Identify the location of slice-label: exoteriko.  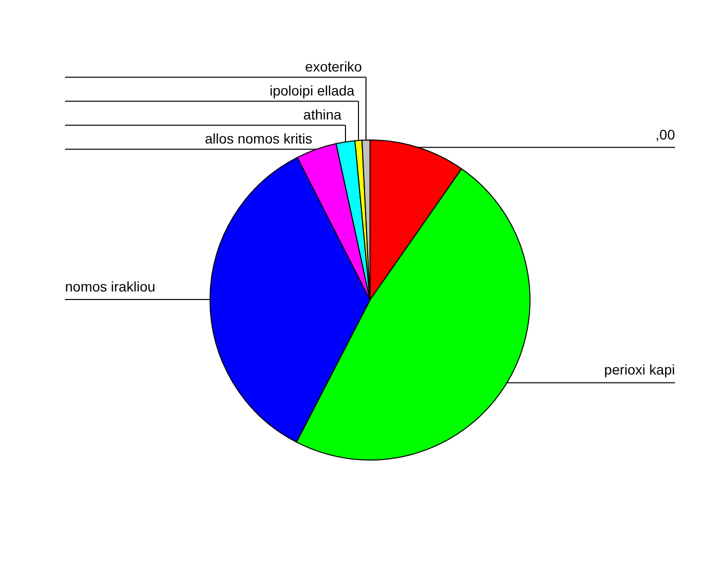
(333, 66).